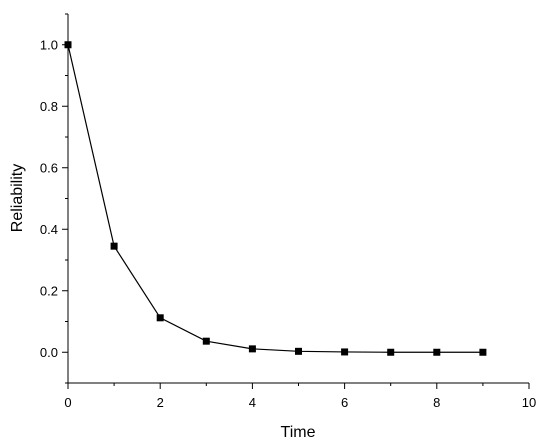  Describe the element at coordinates (17, 198) in the screenshot. I see `y-axis-title: Reliability` at that location.